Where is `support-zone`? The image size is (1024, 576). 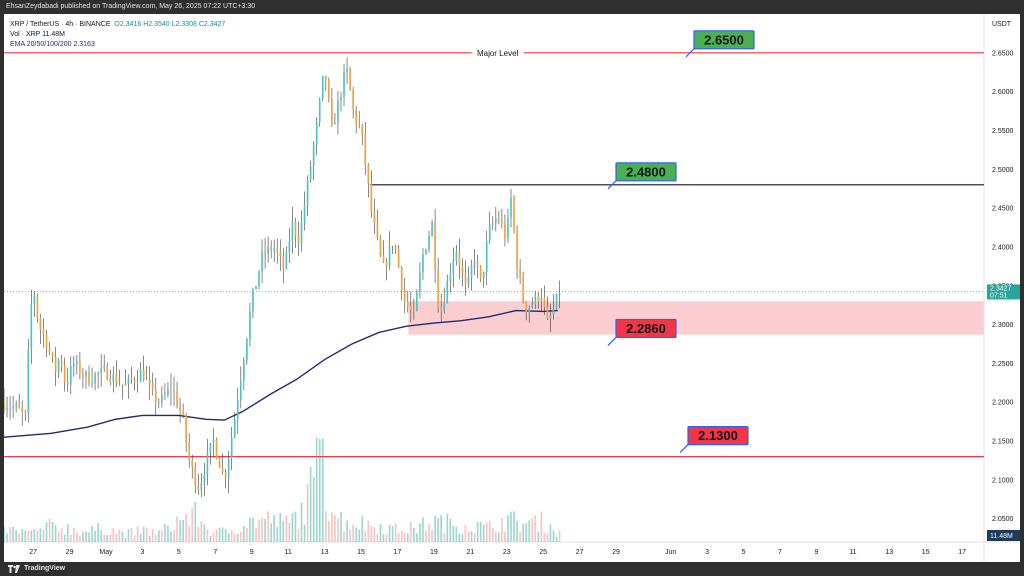
support-zone is located at coordinates (696, 318).